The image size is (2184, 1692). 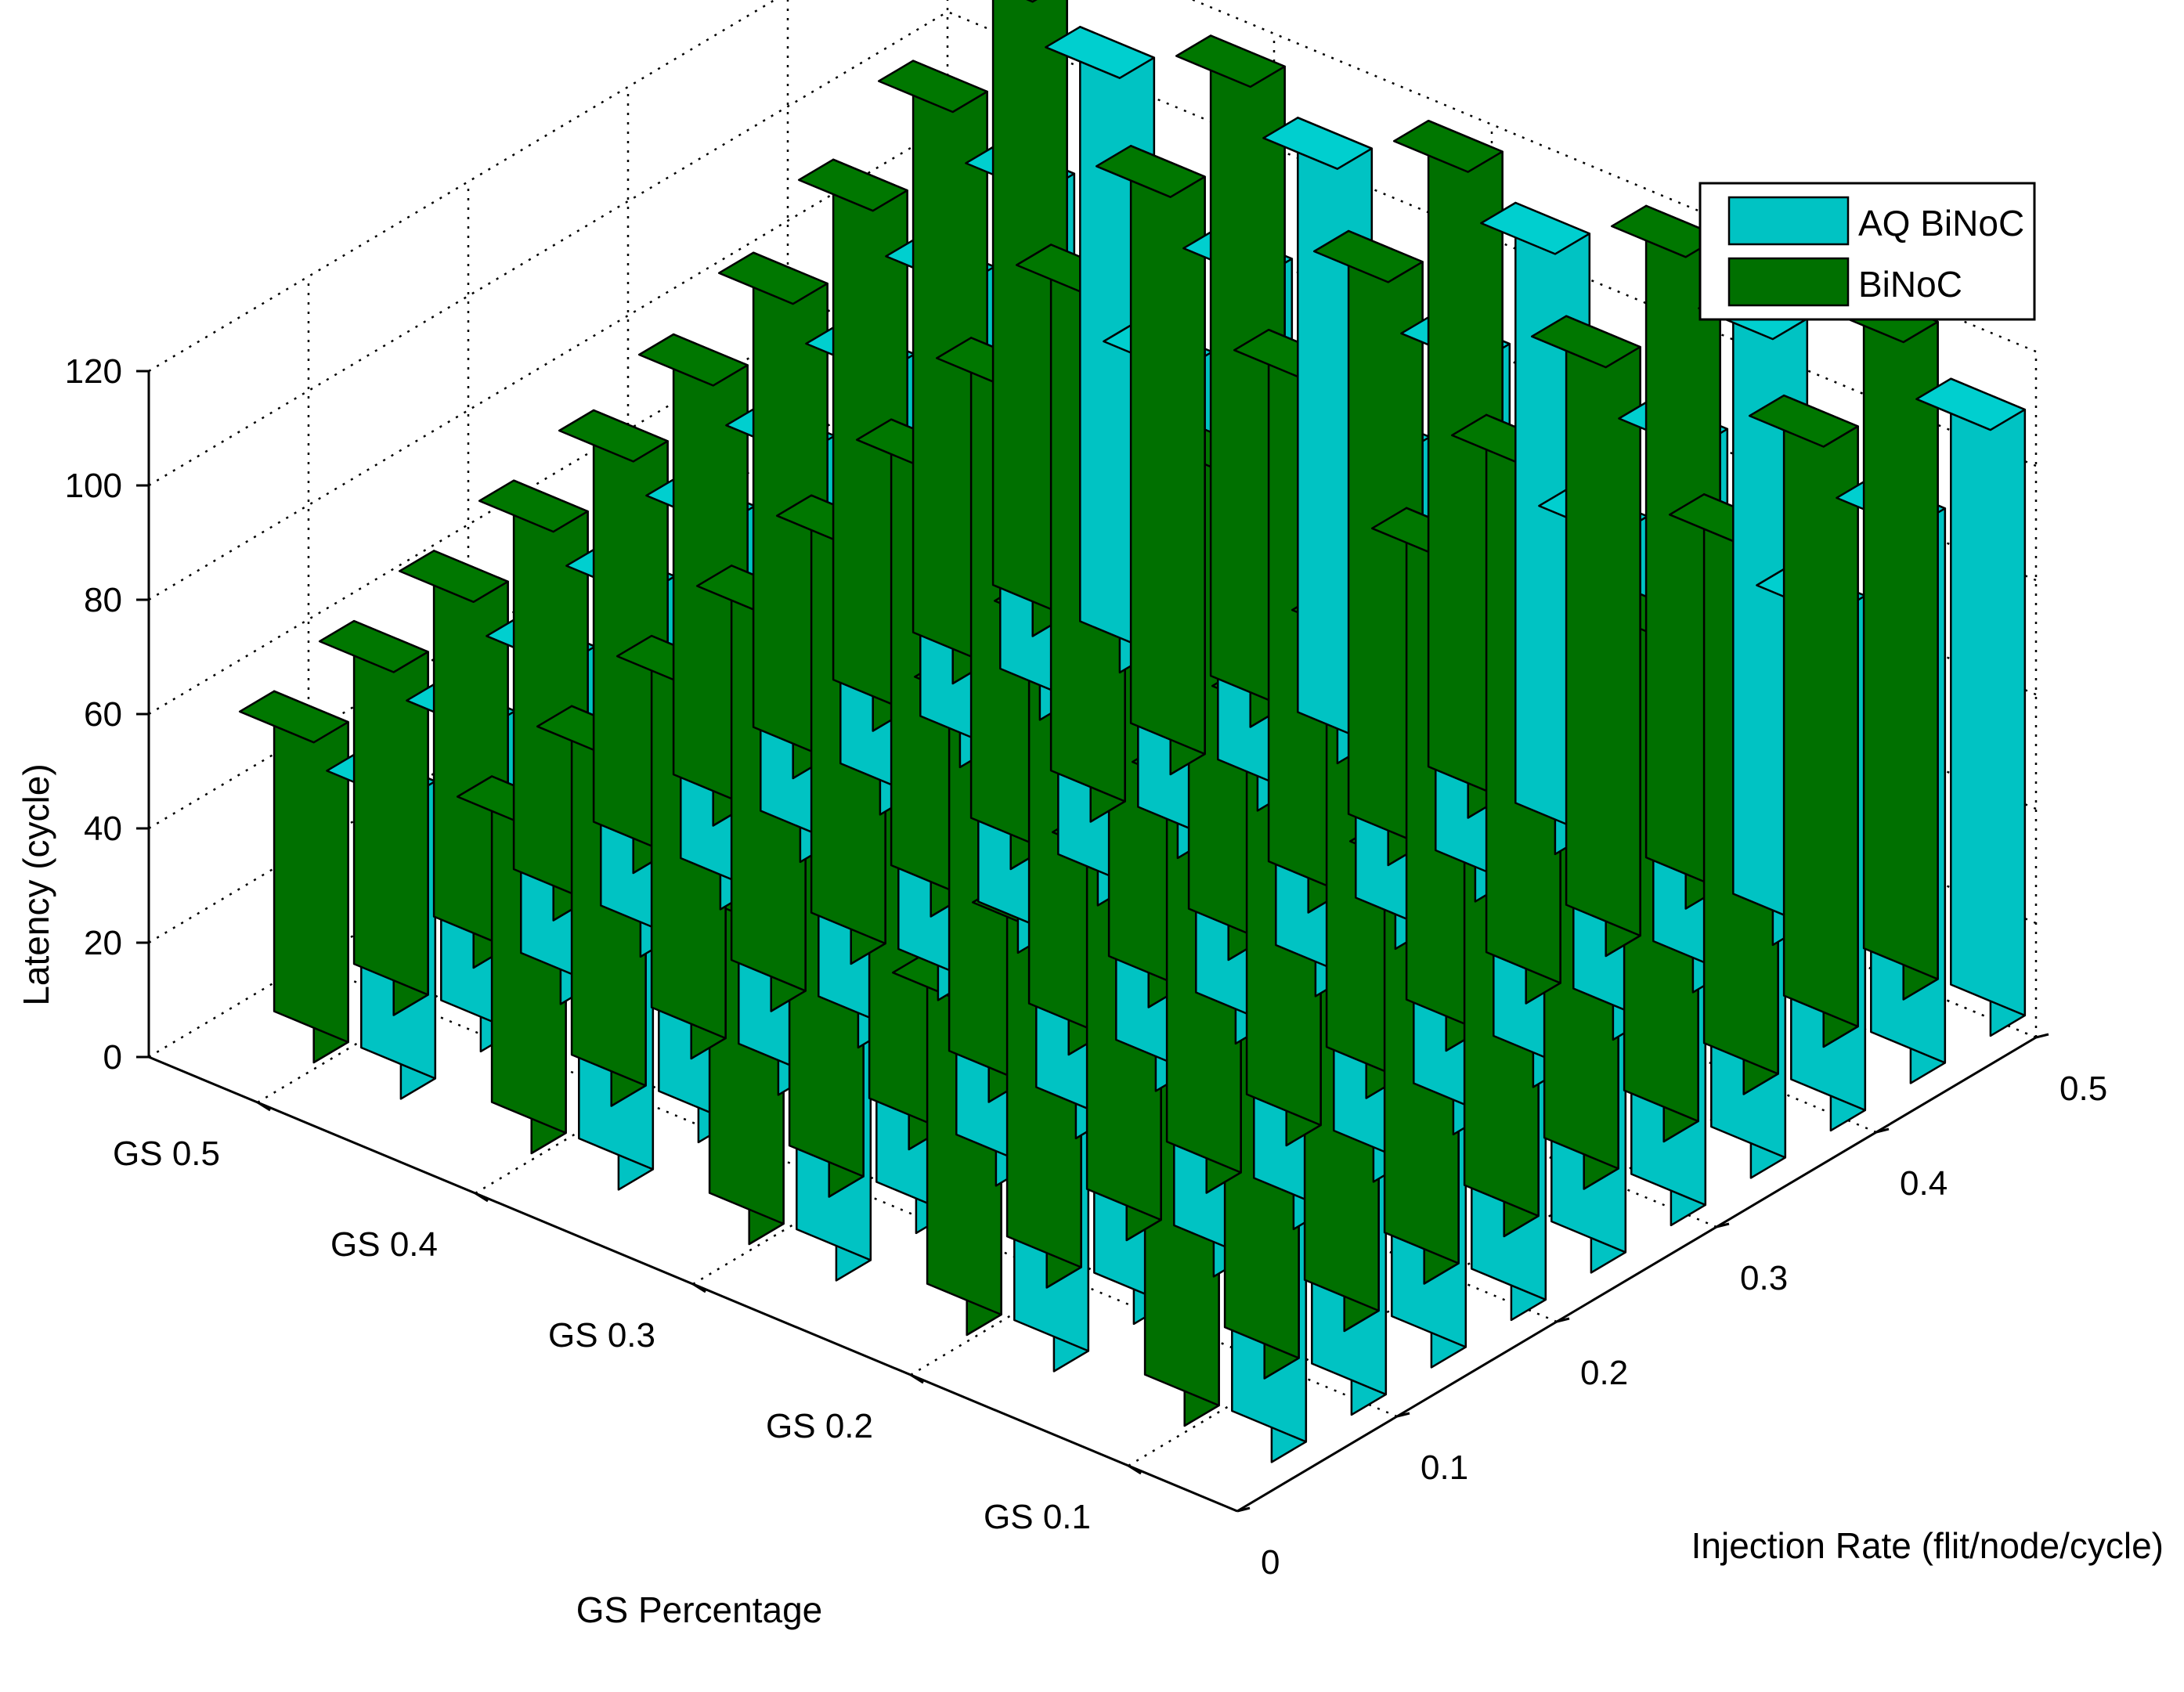 I want to click on injection-tick-label: 0, so click(x=1270, y=1562).